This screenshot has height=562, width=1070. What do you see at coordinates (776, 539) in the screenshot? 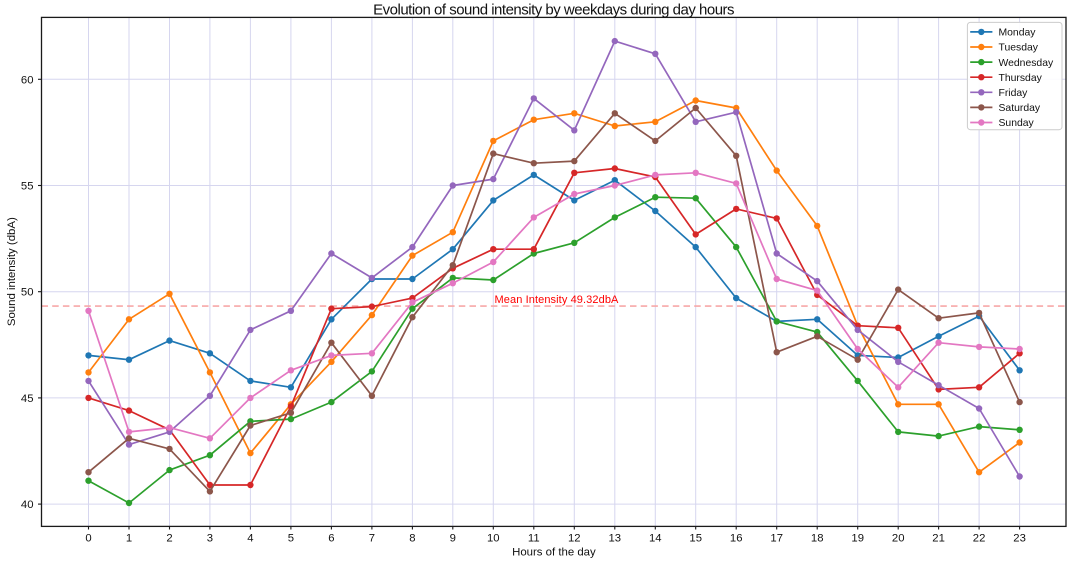
I see `svg-text: 17` at bounding box center [776, 539].